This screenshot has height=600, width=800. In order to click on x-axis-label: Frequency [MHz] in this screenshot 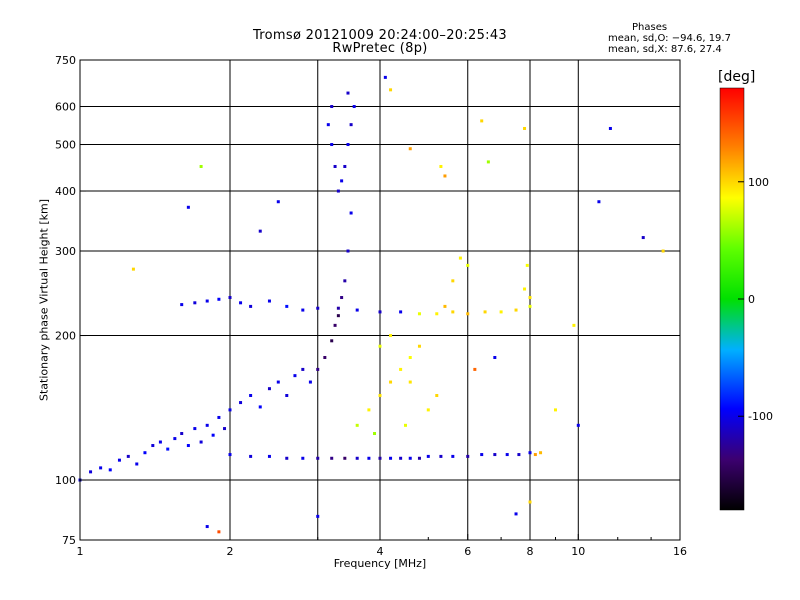, I will do `click(380, 563)`.